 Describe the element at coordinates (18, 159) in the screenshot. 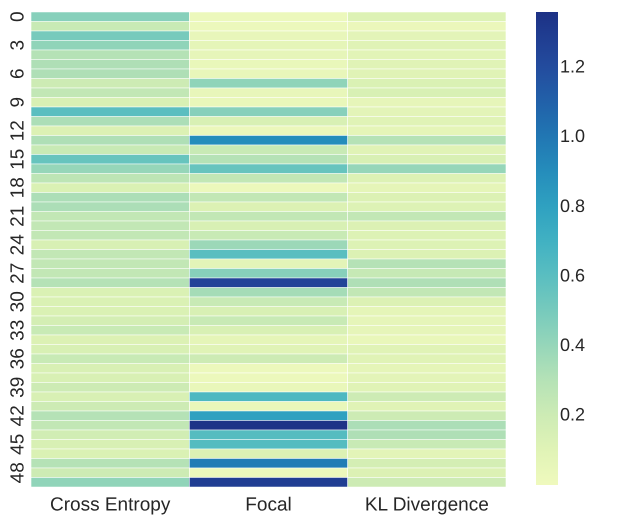

I see `y-tick-label: 15` at that location.